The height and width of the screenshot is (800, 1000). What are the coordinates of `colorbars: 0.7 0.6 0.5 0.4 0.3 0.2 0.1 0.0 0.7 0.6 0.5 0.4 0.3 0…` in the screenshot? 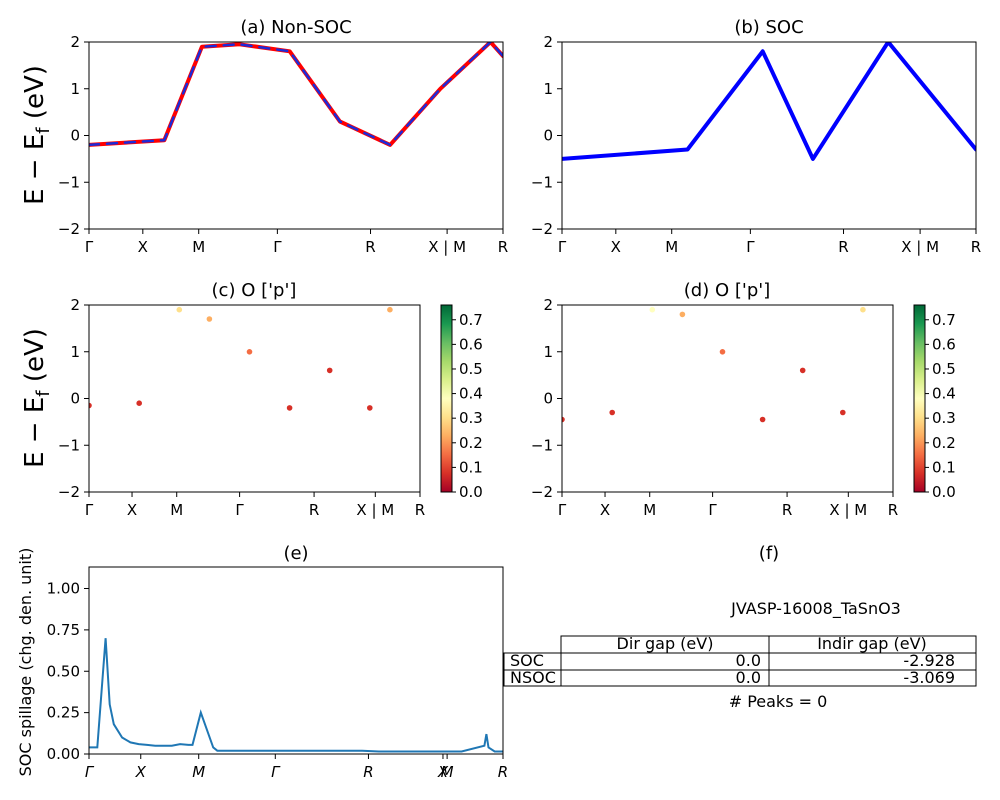 It's located at (698, 402).